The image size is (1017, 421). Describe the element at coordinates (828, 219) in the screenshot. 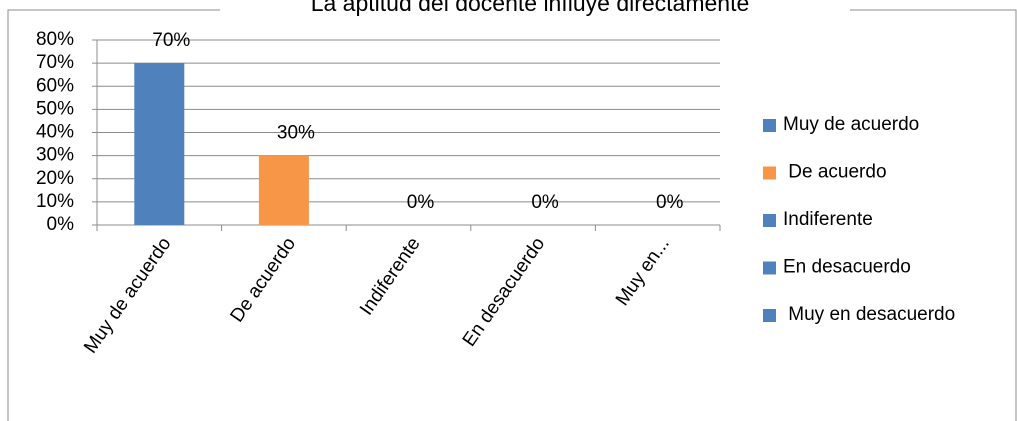

I see `legend-label: Indiferente` at that location.